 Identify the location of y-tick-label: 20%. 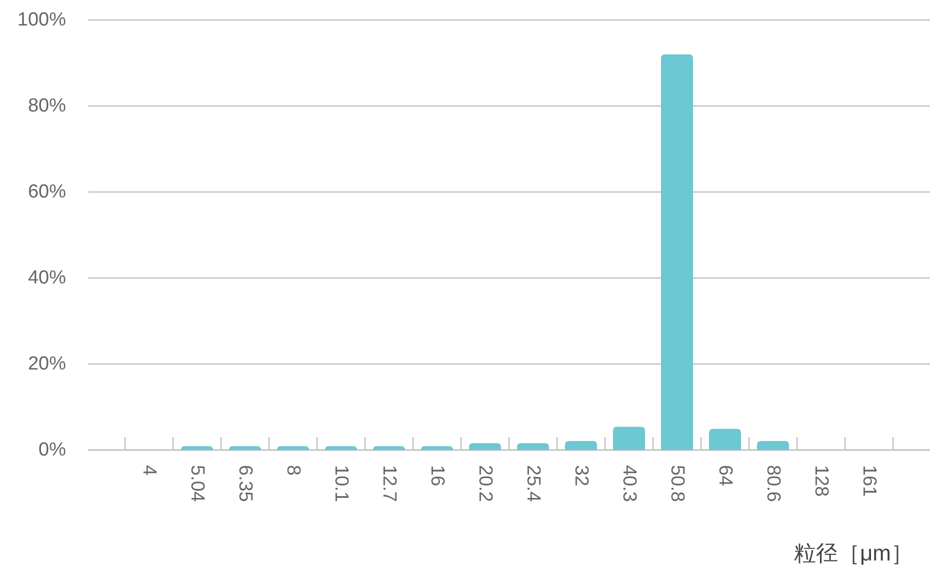
(47, 364).